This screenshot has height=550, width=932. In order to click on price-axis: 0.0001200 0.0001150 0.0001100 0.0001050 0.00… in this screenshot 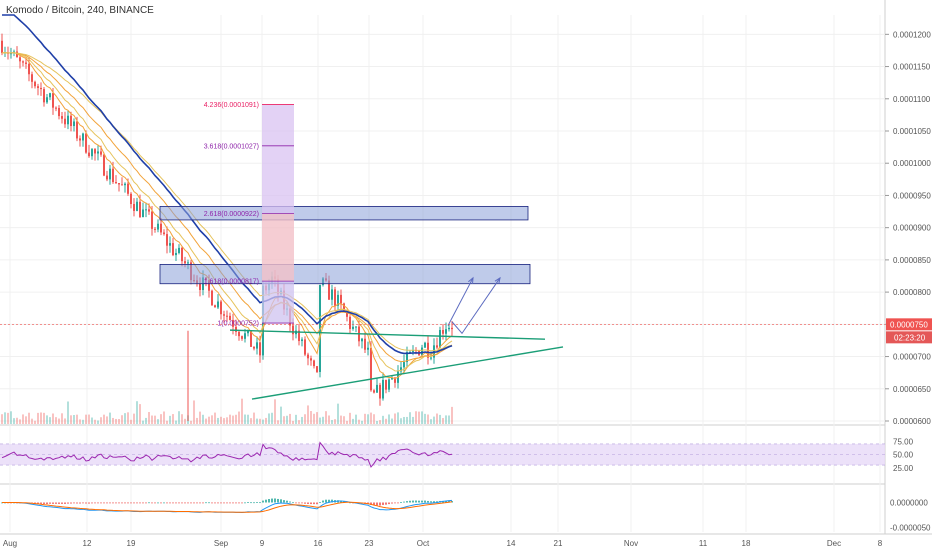, I will do `click(908, 281)`.